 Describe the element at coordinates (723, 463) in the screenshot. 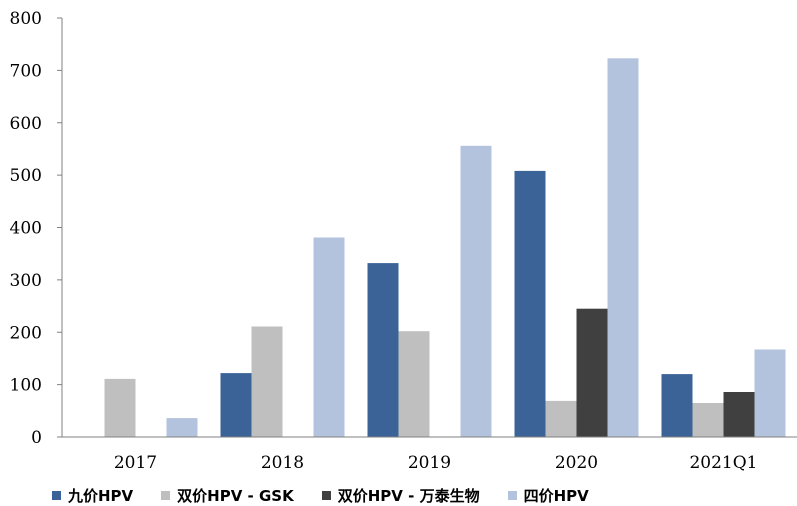

I see `x-tick-label: 2021Q1` at that location.